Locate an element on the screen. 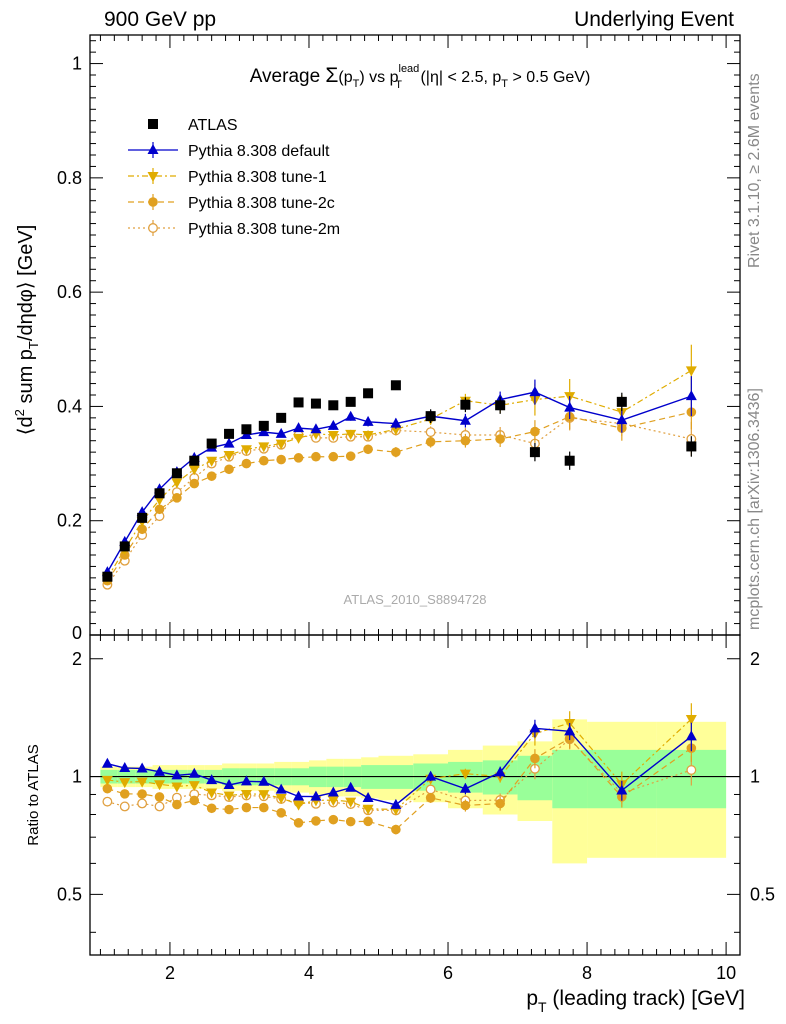 This screenshot has height=1024, width=786. header-right: Underlying Event is located at coordinates (654, 19).